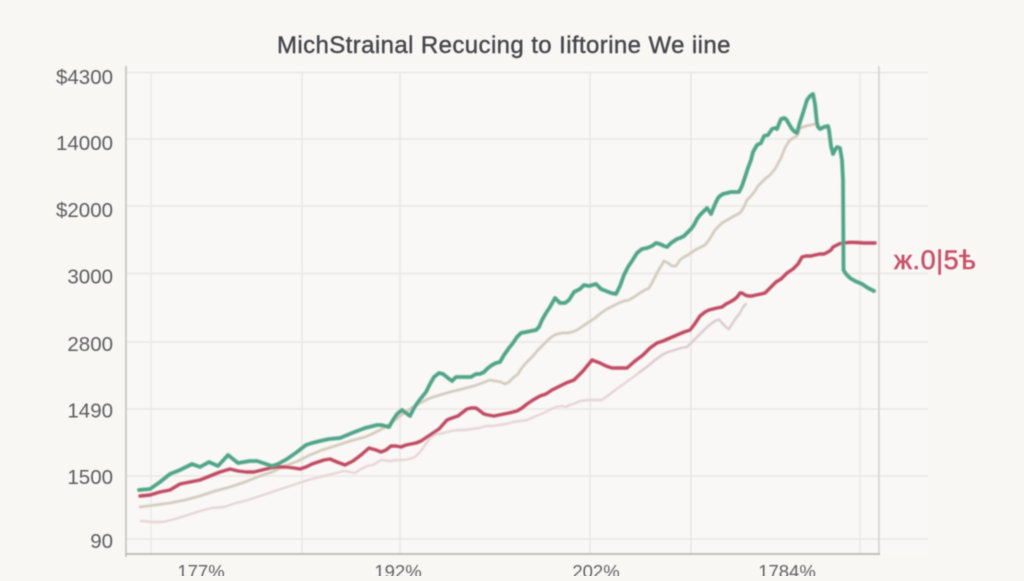  What do you see at coordinates (397, 568) in the screenshot?
I see `svg-text: 192%` at bounding box center [397, 568].